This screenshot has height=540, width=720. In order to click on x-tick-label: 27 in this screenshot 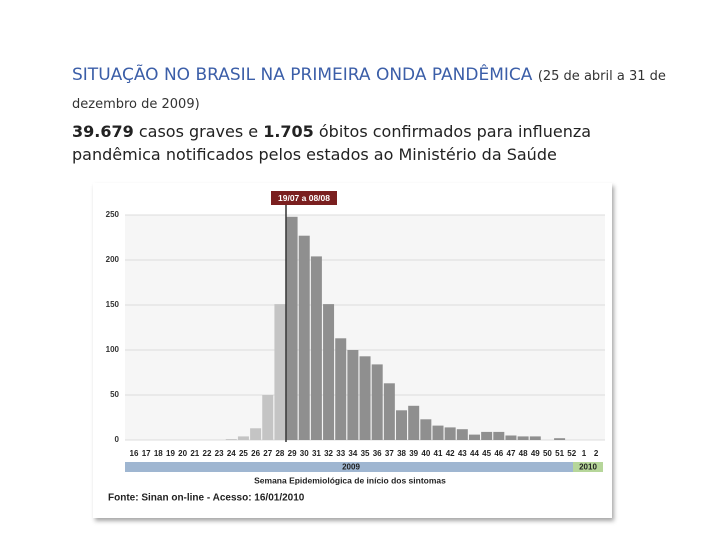, I will do `click(267, 453)`.